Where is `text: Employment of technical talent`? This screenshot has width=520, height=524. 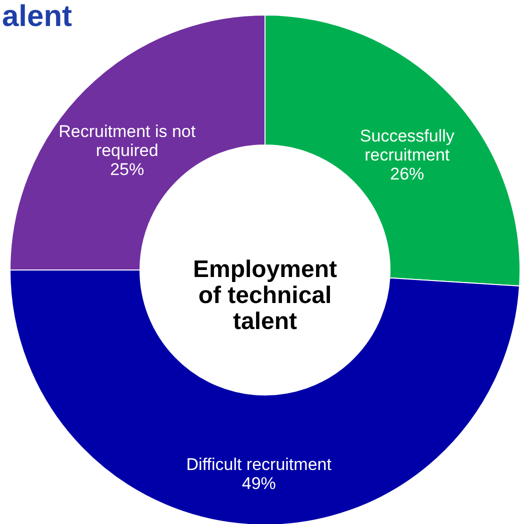
text: Employment of technical talent is located at coordinates (265, 295).